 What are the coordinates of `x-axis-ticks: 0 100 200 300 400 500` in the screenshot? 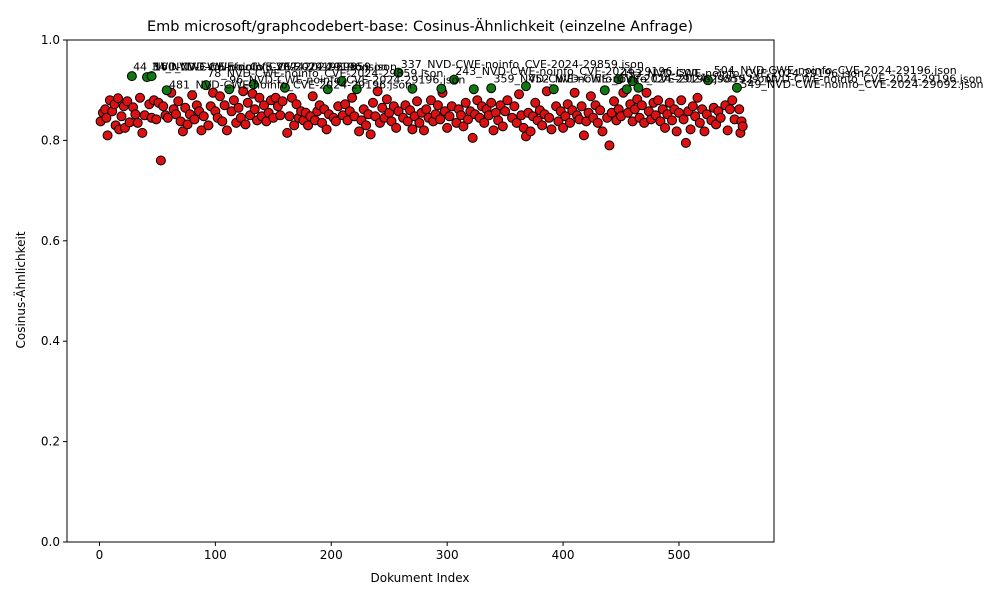 It's located at (393, 552).